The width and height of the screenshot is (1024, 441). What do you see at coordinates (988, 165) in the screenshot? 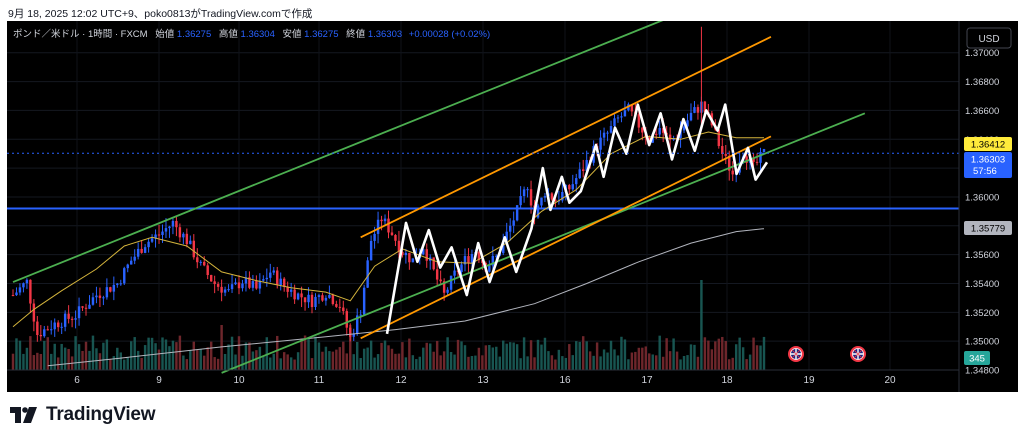
I see `last-price-tag: 1.36303 57:56` at bounding box center [988, 165].